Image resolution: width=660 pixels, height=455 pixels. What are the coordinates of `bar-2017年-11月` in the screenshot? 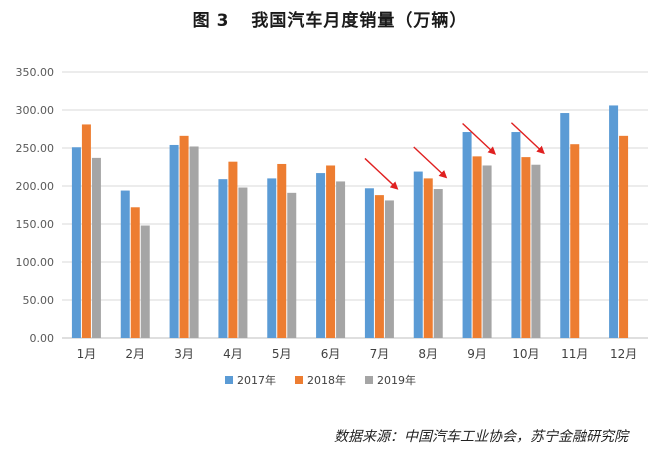 It's located at (565, 225).